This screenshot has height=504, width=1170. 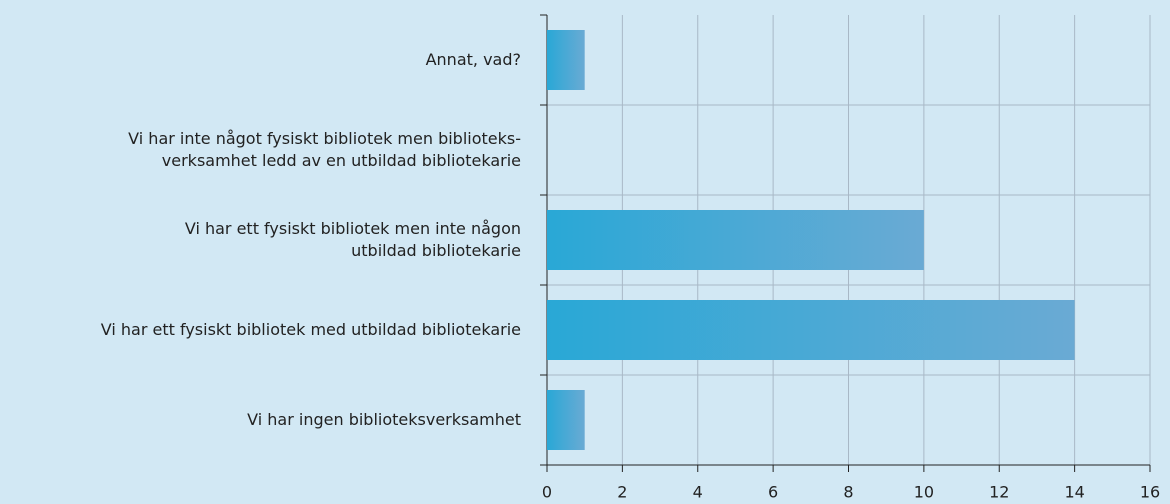 What do you see at coordinates (384, 419) in the screenshot?
I see `y-tick-label: Vi har ingen biblioteksverksamhet` at bounding box center [384, 419].